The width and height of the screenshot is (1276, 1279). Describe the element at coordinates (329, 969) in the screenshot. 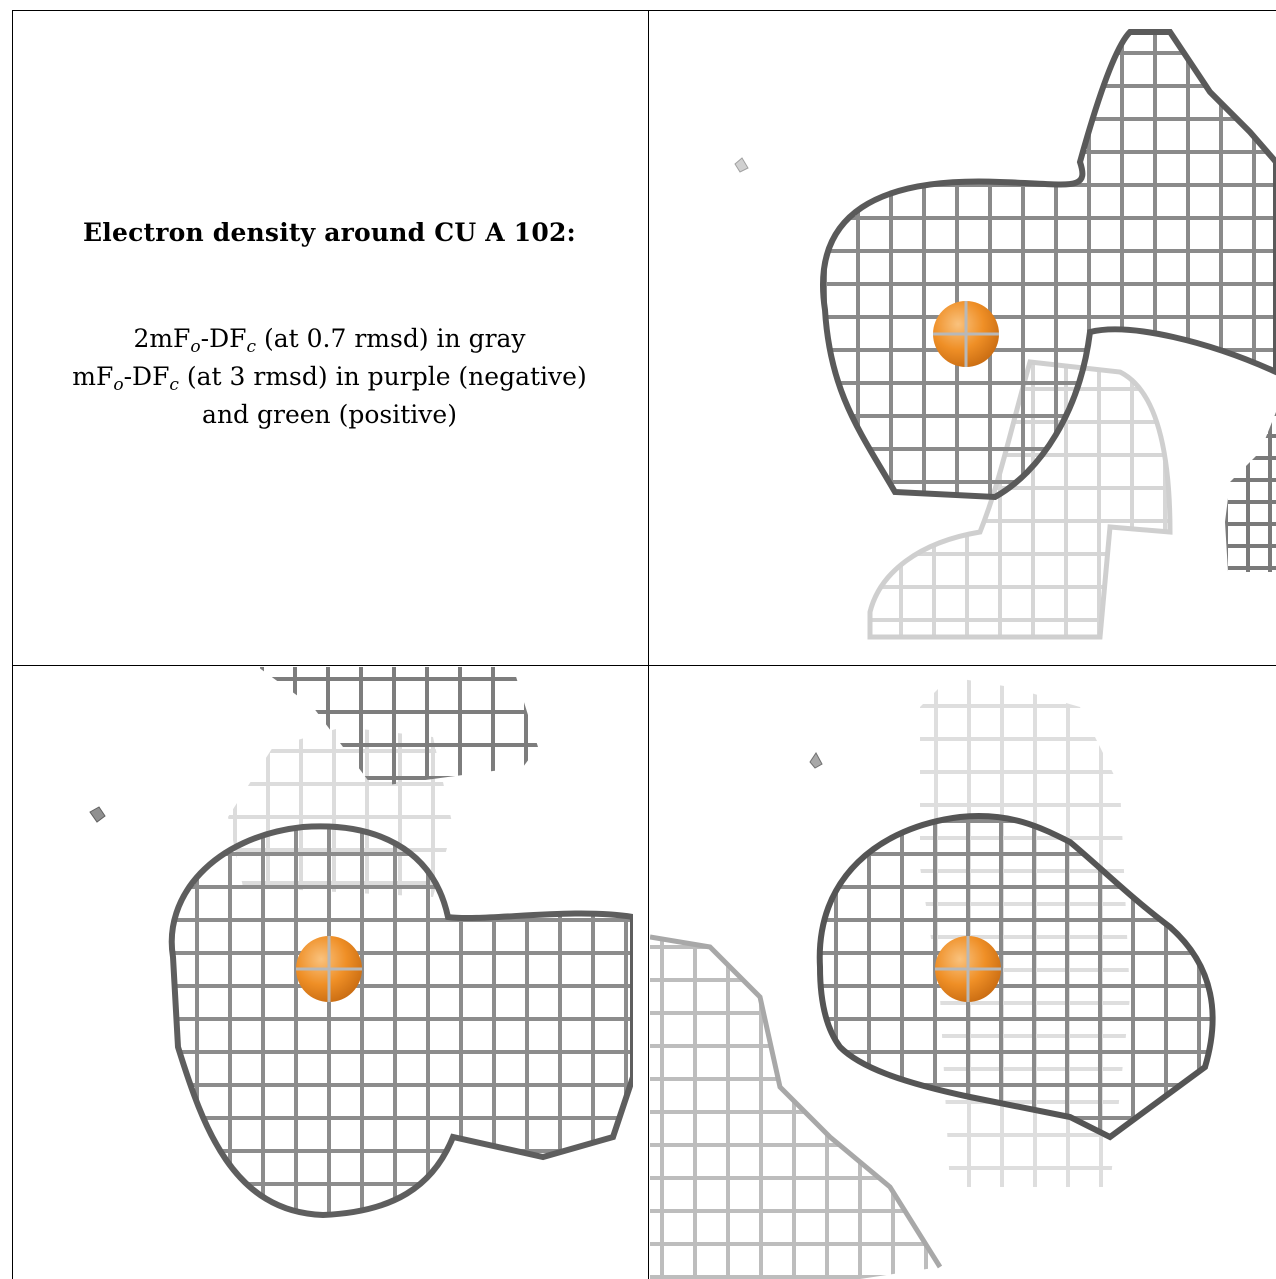

I see `mesh-over-atom-bl` at that location.